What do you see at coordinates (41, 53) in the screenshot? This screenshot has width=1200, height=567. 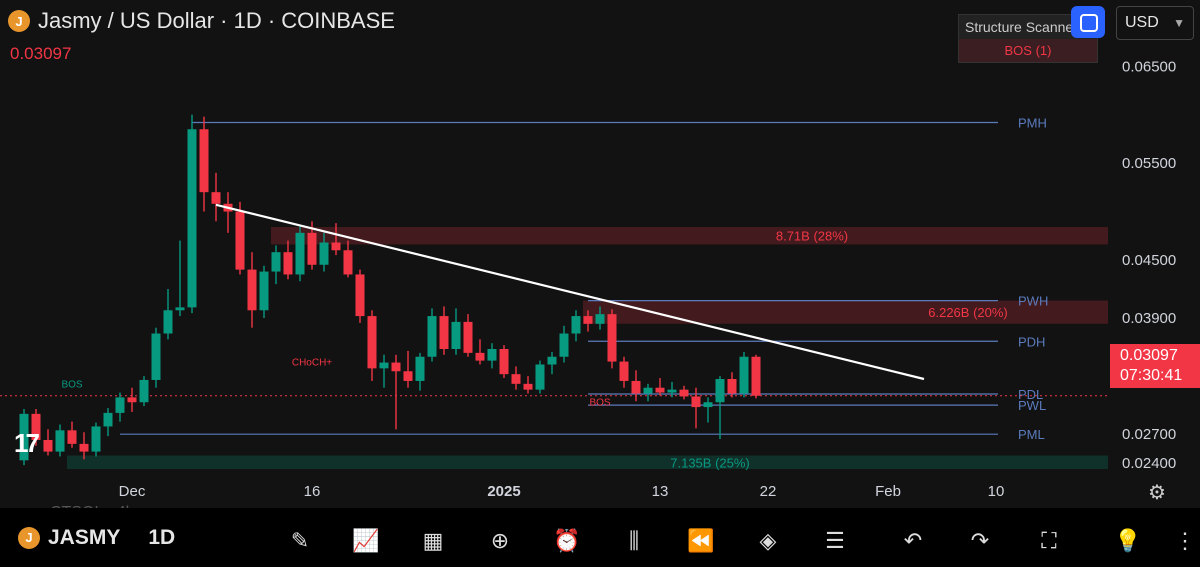 I see `header-price: 0.03097` at bounding box center [41, 53].